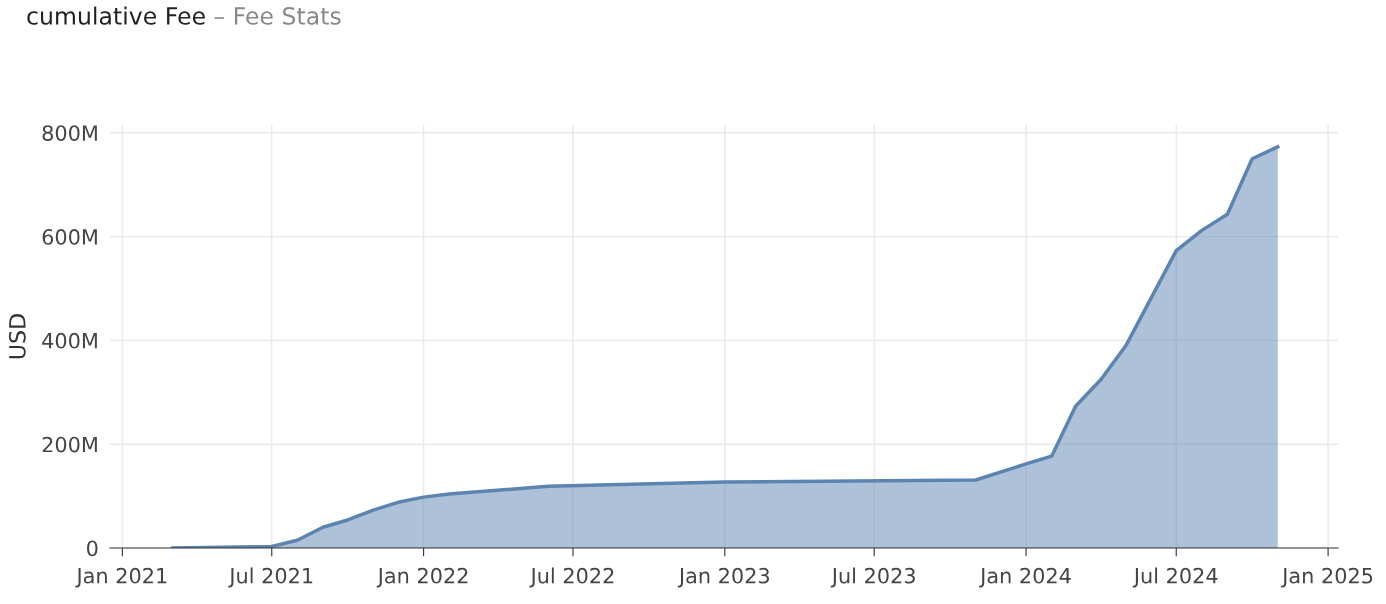 This screenshot has width=1386, height=604. Describe the element at coordinates (69, 133) in the screenshot. I see `y-tick-label: 800M` at that location.